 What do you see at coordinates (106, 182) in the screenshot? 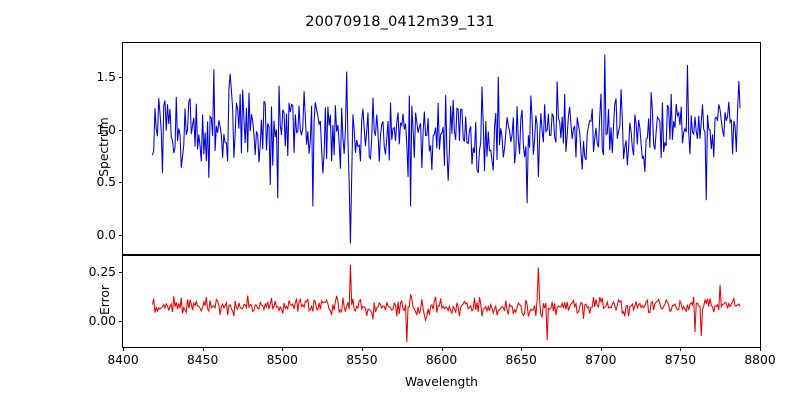
I see `y-tick-label-spectrum-1: 0.5` at bounding box center [106, 182].